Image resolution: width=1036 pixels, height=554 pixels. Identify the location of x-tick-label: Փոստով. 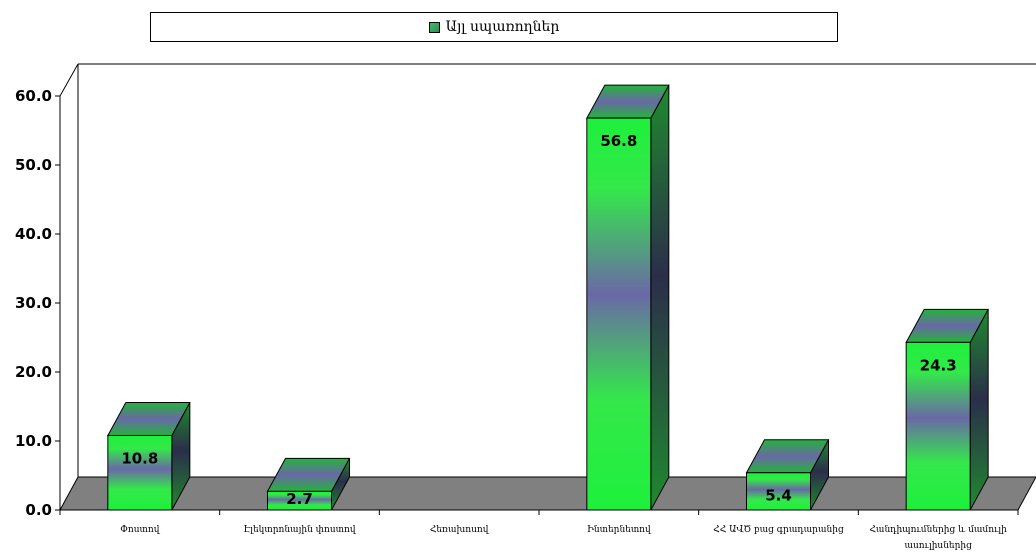
(140, 530).